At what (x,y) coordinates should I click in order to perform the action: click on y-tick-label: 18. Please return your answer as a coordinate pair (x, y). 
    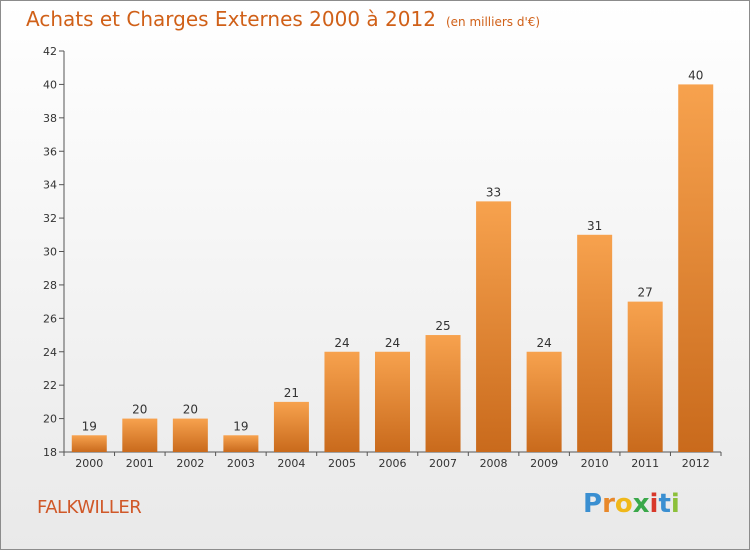
    Looking at the image, I should click on (50, 452).